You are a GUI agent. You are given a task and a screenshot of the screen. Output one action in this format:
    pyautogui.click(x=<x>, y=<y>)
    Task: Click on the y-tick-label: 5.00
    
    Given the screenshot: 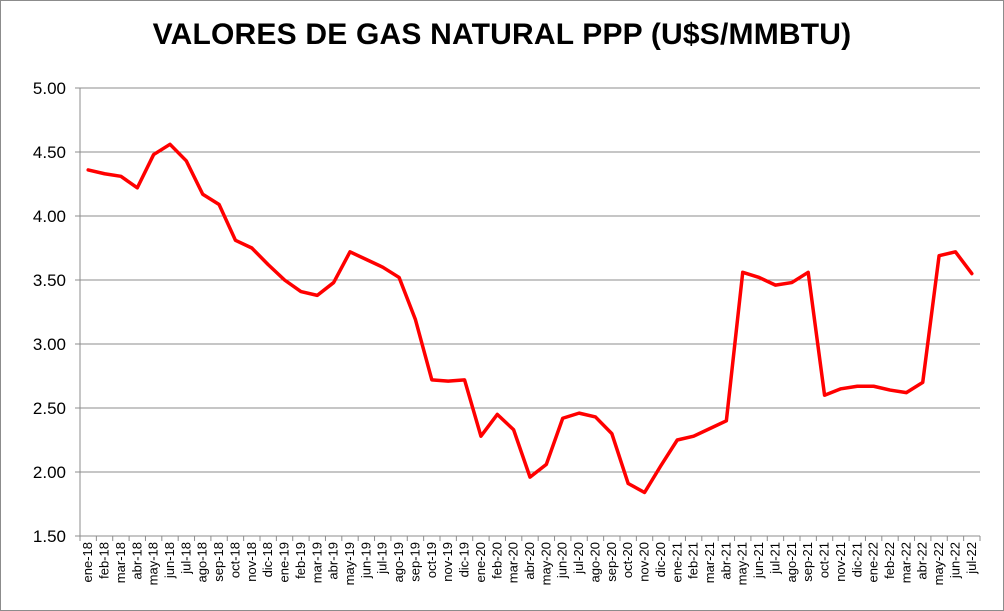 What is the action you would take?
    pyautogui.click(x=49, y=88)
    